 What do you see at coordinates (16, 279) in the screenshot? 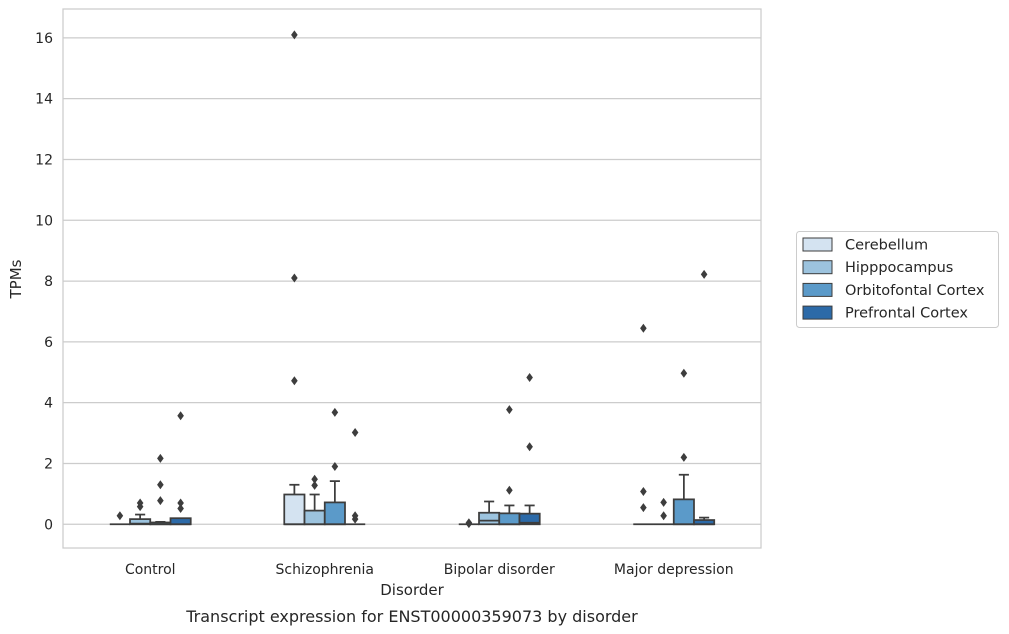
I see `y-axis-label: TPMs` at bounding box center [16, 279].